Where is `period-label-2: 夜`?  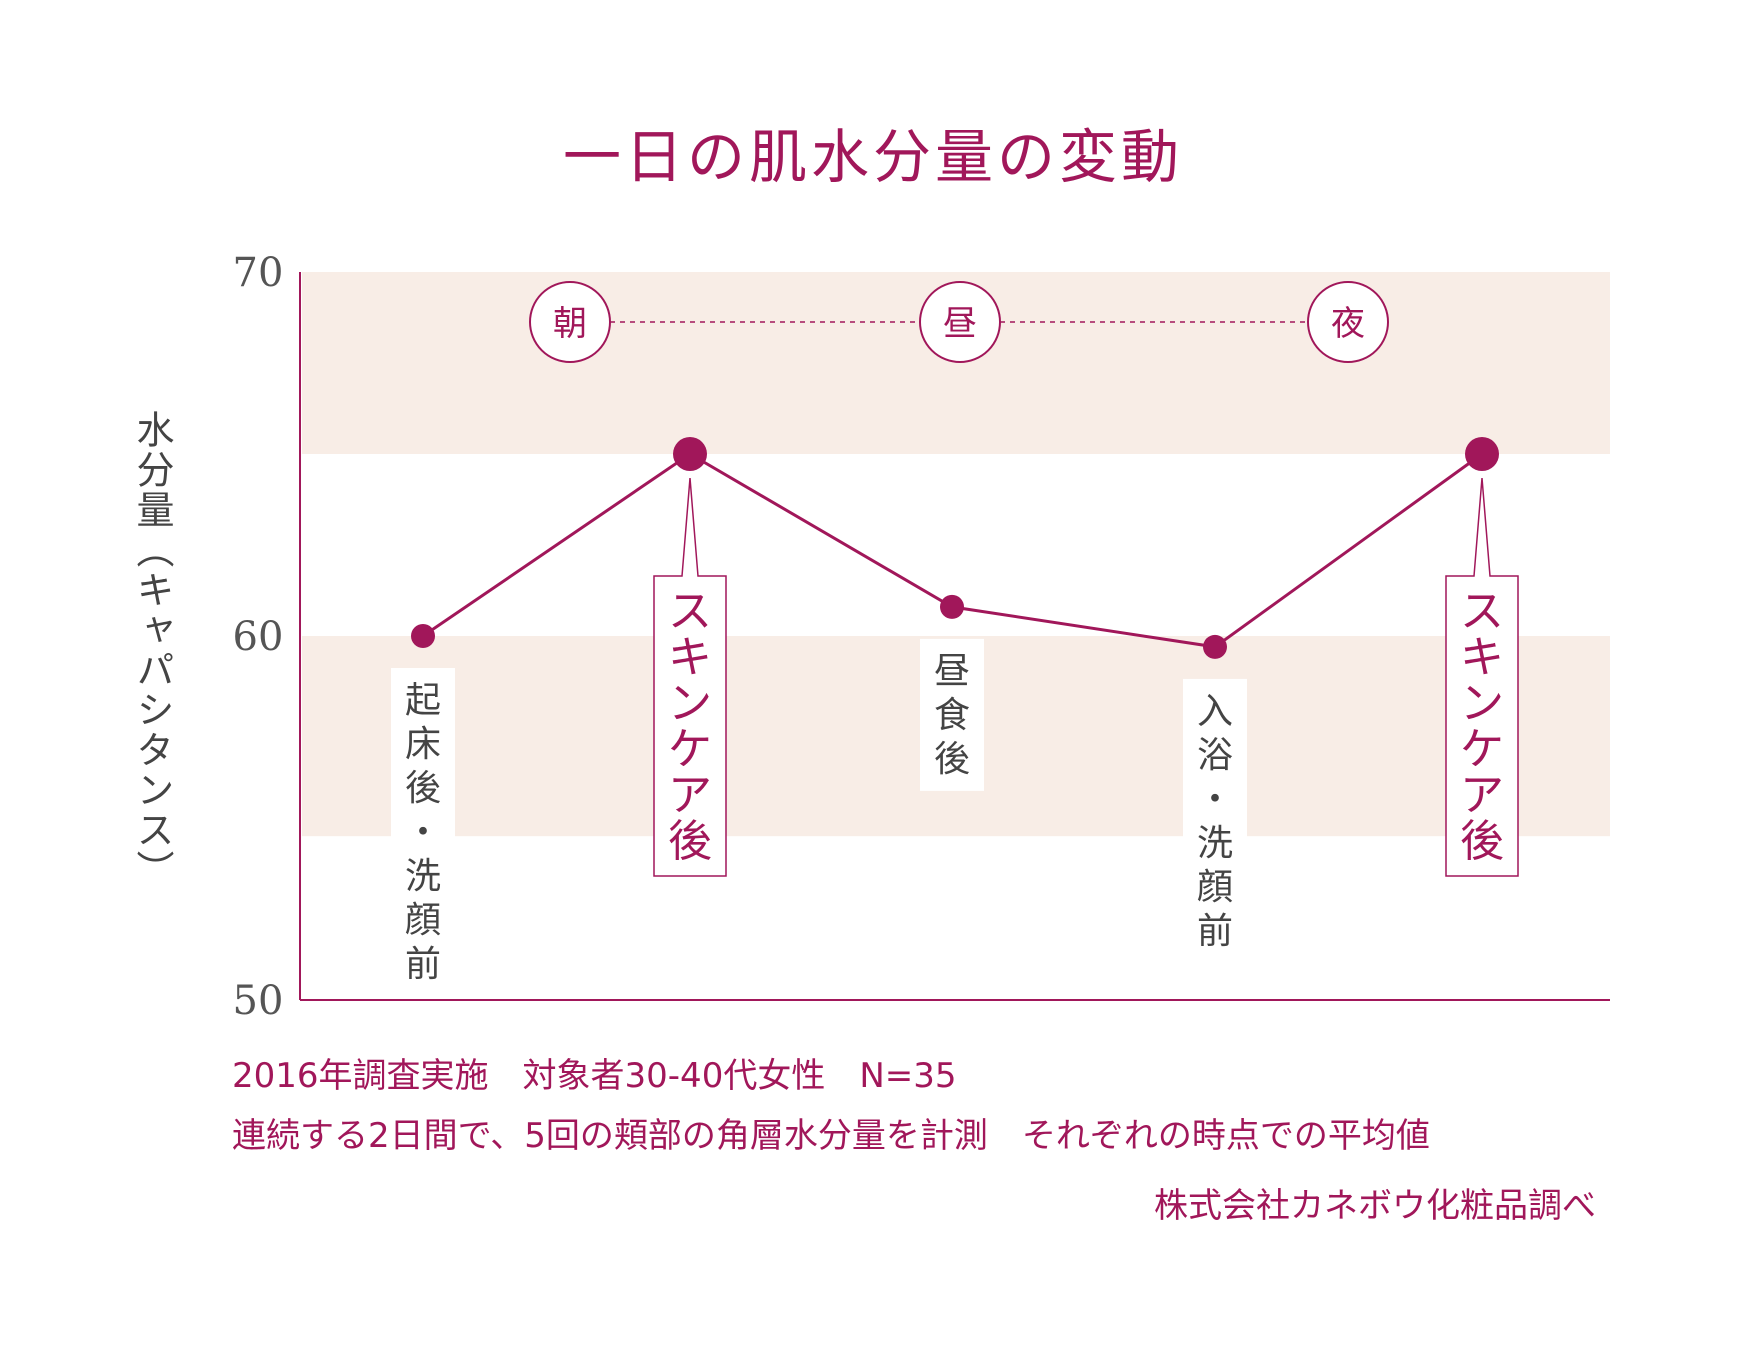
period-label-2: 夜 is located at coordinates (1348, 324).